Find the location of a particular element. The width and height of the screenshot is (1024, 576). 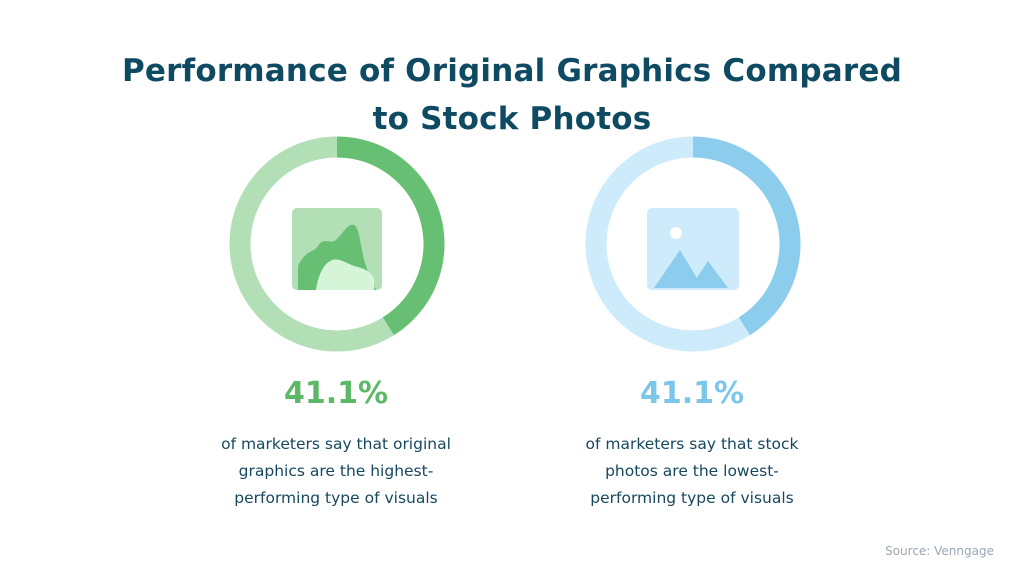

stock-photos-donut-value-arc is located at coordinates (746, 236).